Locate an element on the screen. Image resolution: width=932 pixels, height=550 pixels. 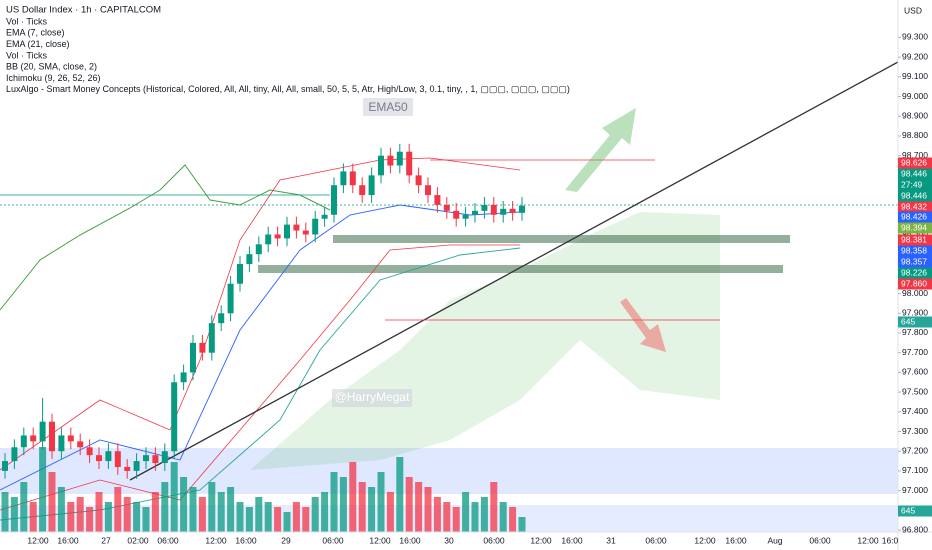
indicator-label: EMA (7, close) is located at coordinates (35, 33).